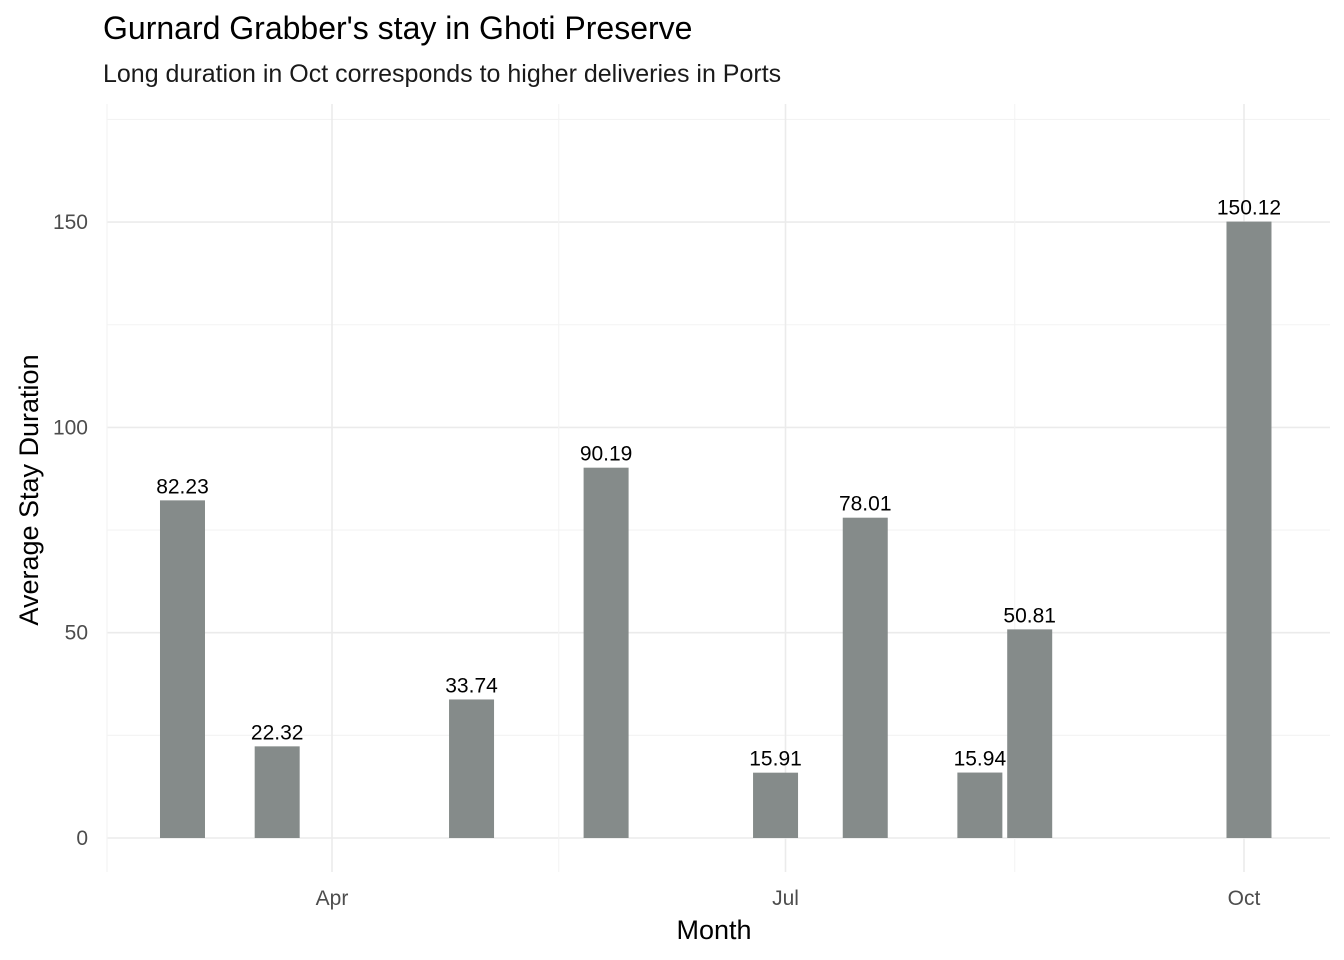  What do you see at coordinates (82, 838) in the screenshot?
I see `y-tick-label: 0` at bounding box center [82, 838].